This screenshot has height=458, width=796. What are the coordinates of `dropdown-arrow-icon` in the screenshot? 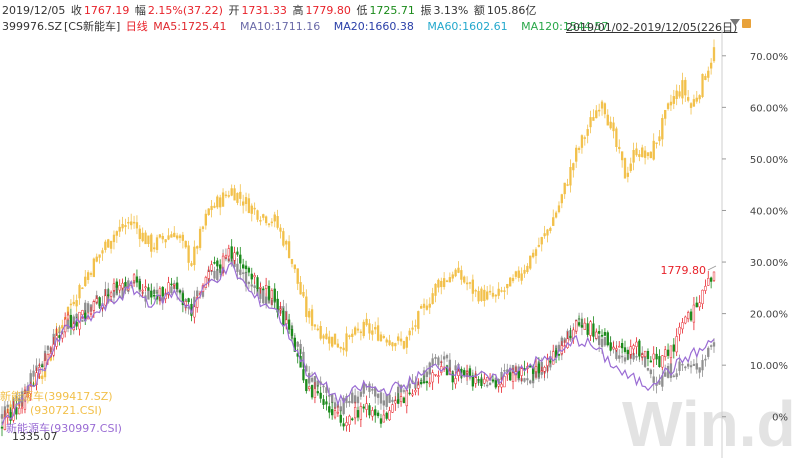 It's located at (735, 22).